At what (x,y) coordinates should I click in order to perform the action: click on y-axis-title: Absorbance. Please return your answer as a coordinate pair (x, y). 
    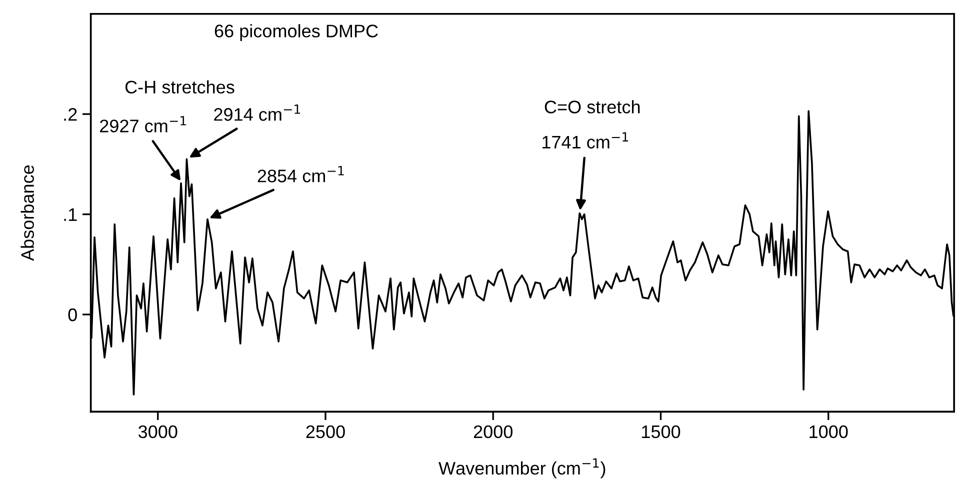
    Looking at the image, I should click on (27, 213).